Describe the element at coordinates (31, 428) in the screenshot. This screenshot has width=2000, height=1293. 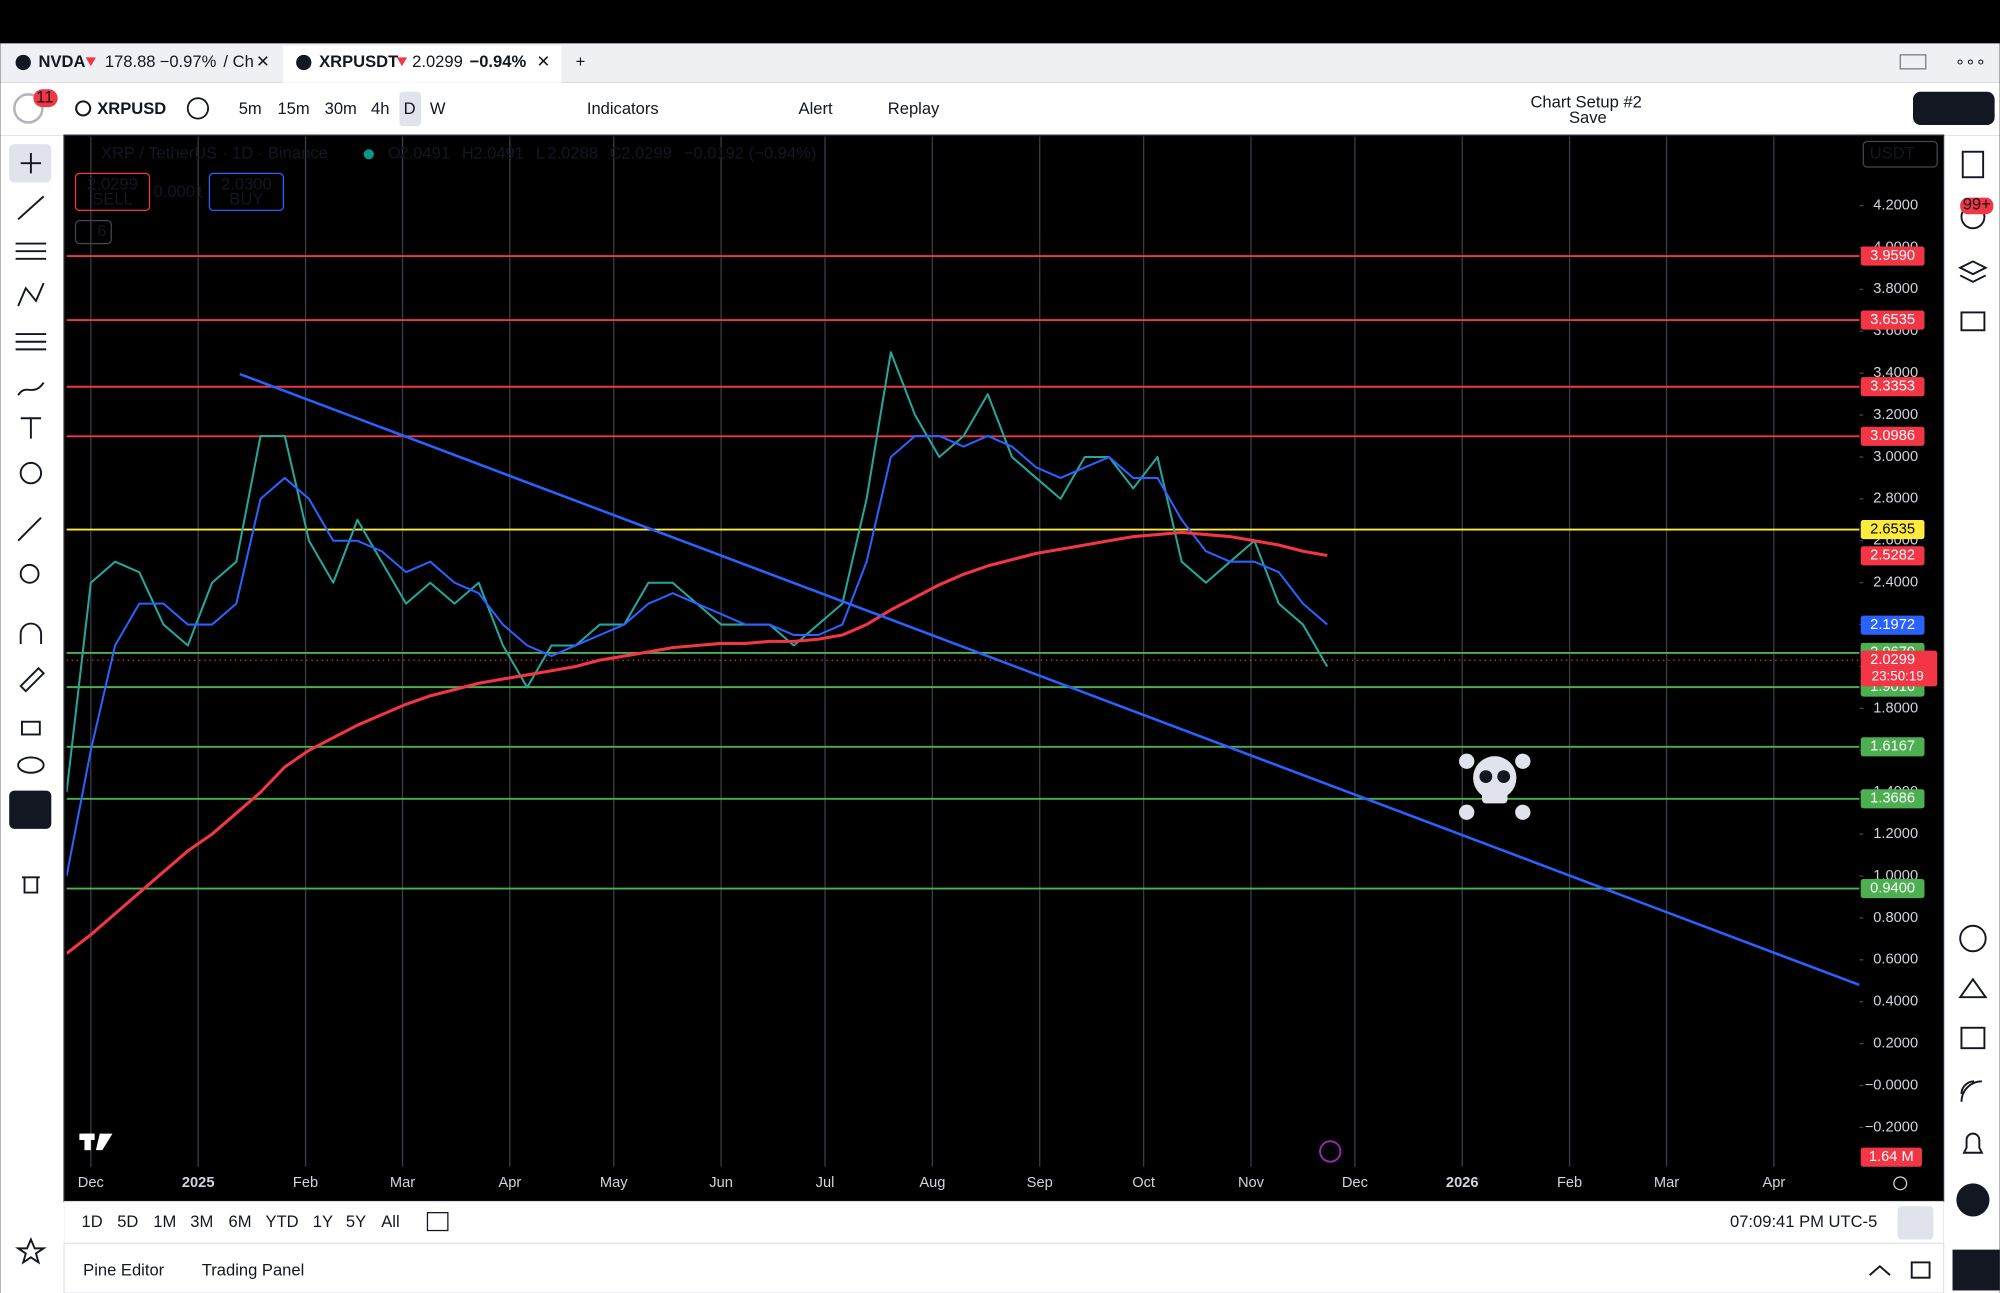
I see `text-tool` at that location.